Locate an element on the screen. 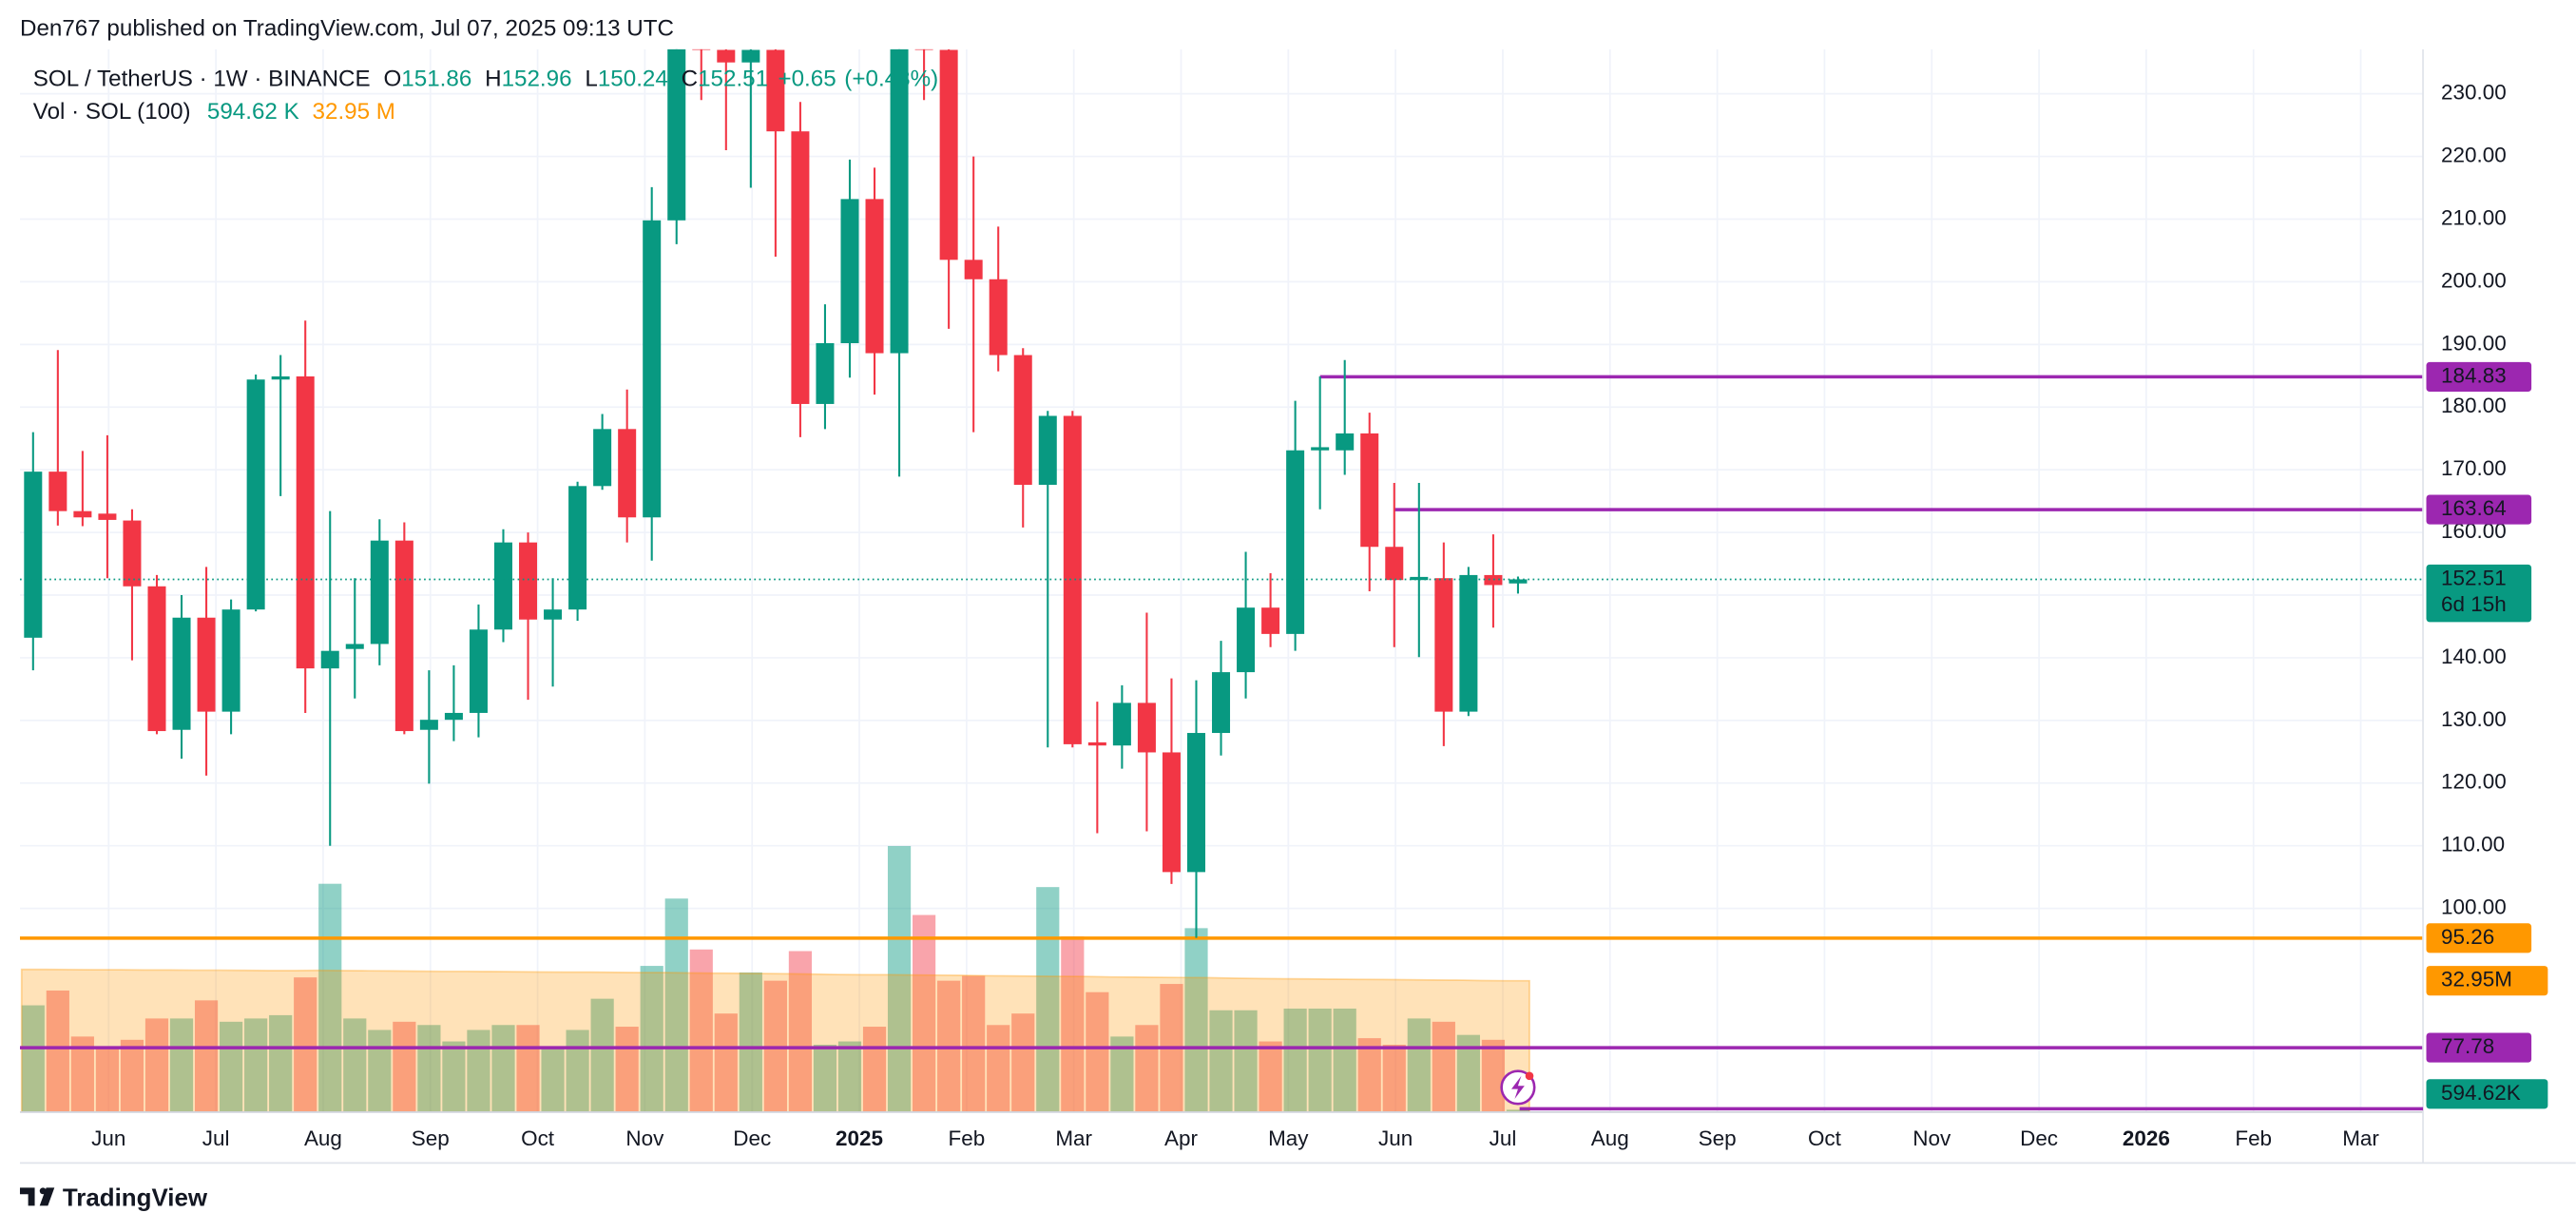  change-percent: (+0.43%) is located at coordinates (891, 79).